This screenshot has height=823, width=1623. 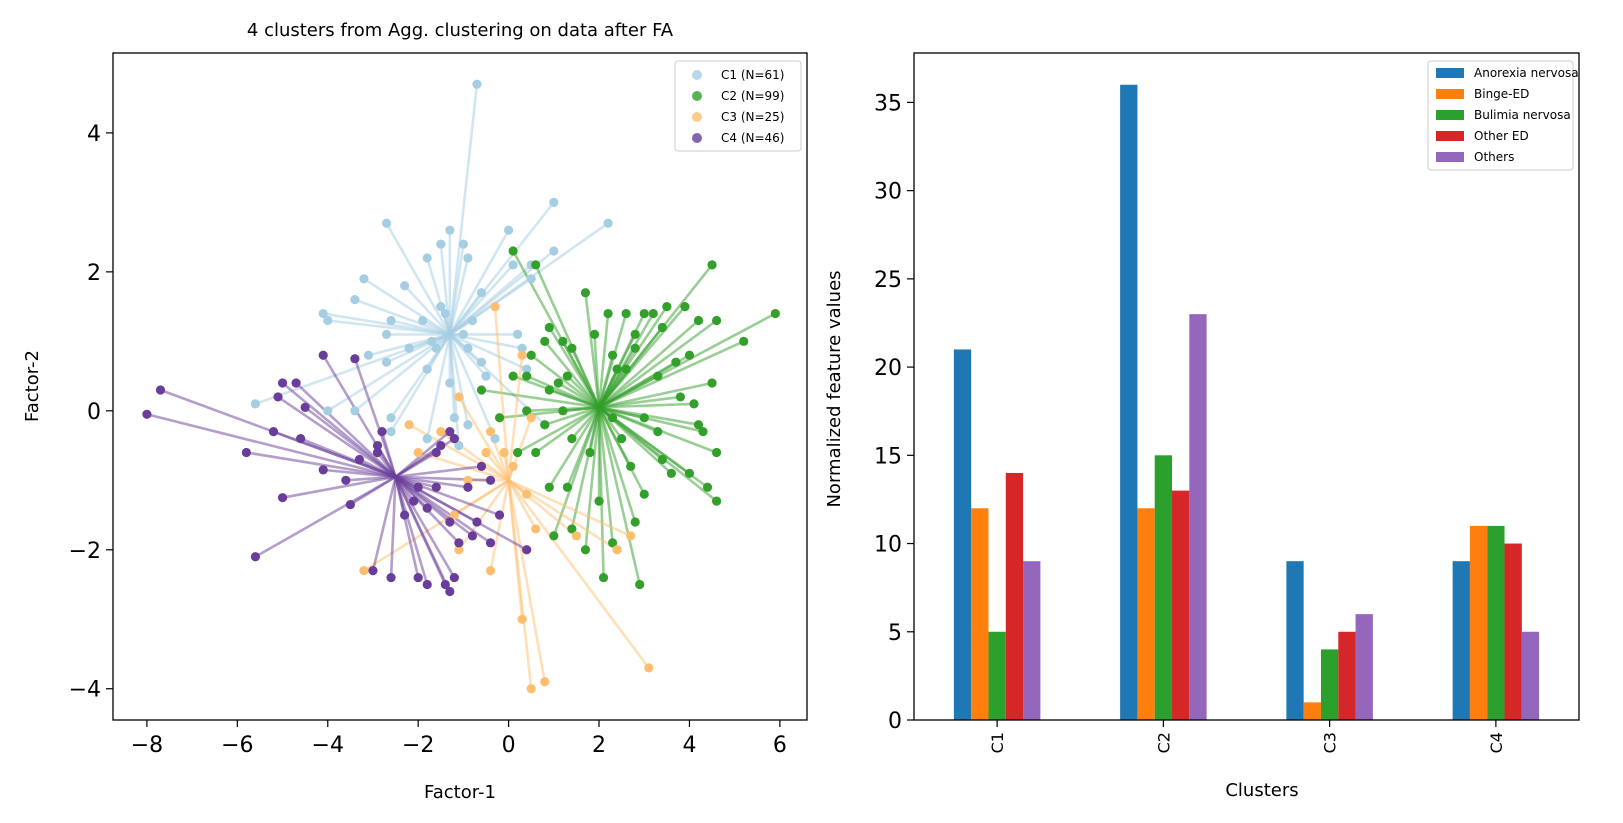 What do you see at coordinates (94, 273) in the screenshot?
I see `scatter-y-tick-label: 2` at bounding box center [94, 273].